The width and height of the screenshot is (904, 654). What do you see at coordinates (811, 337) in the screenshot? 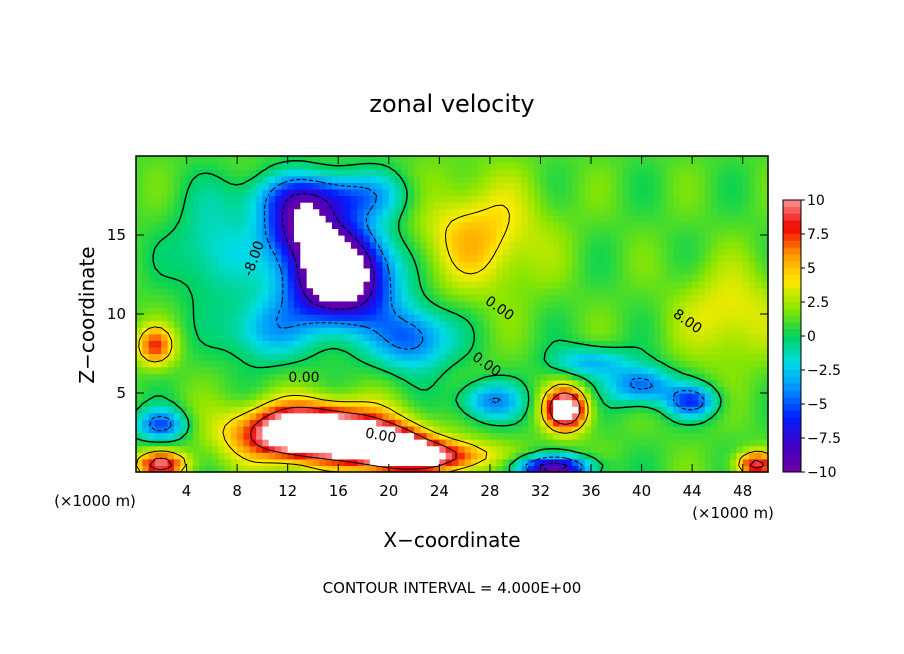
I see `colorbar-tick-label: 0` at bounding box center [811, 337].